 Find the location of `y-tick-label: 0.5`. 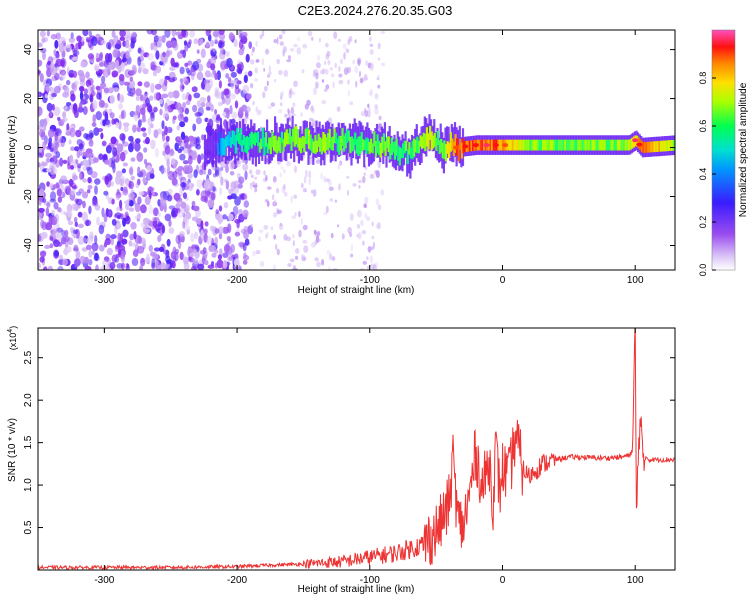

y-tick-label: 0.5 is located at coordinates (28, 527).